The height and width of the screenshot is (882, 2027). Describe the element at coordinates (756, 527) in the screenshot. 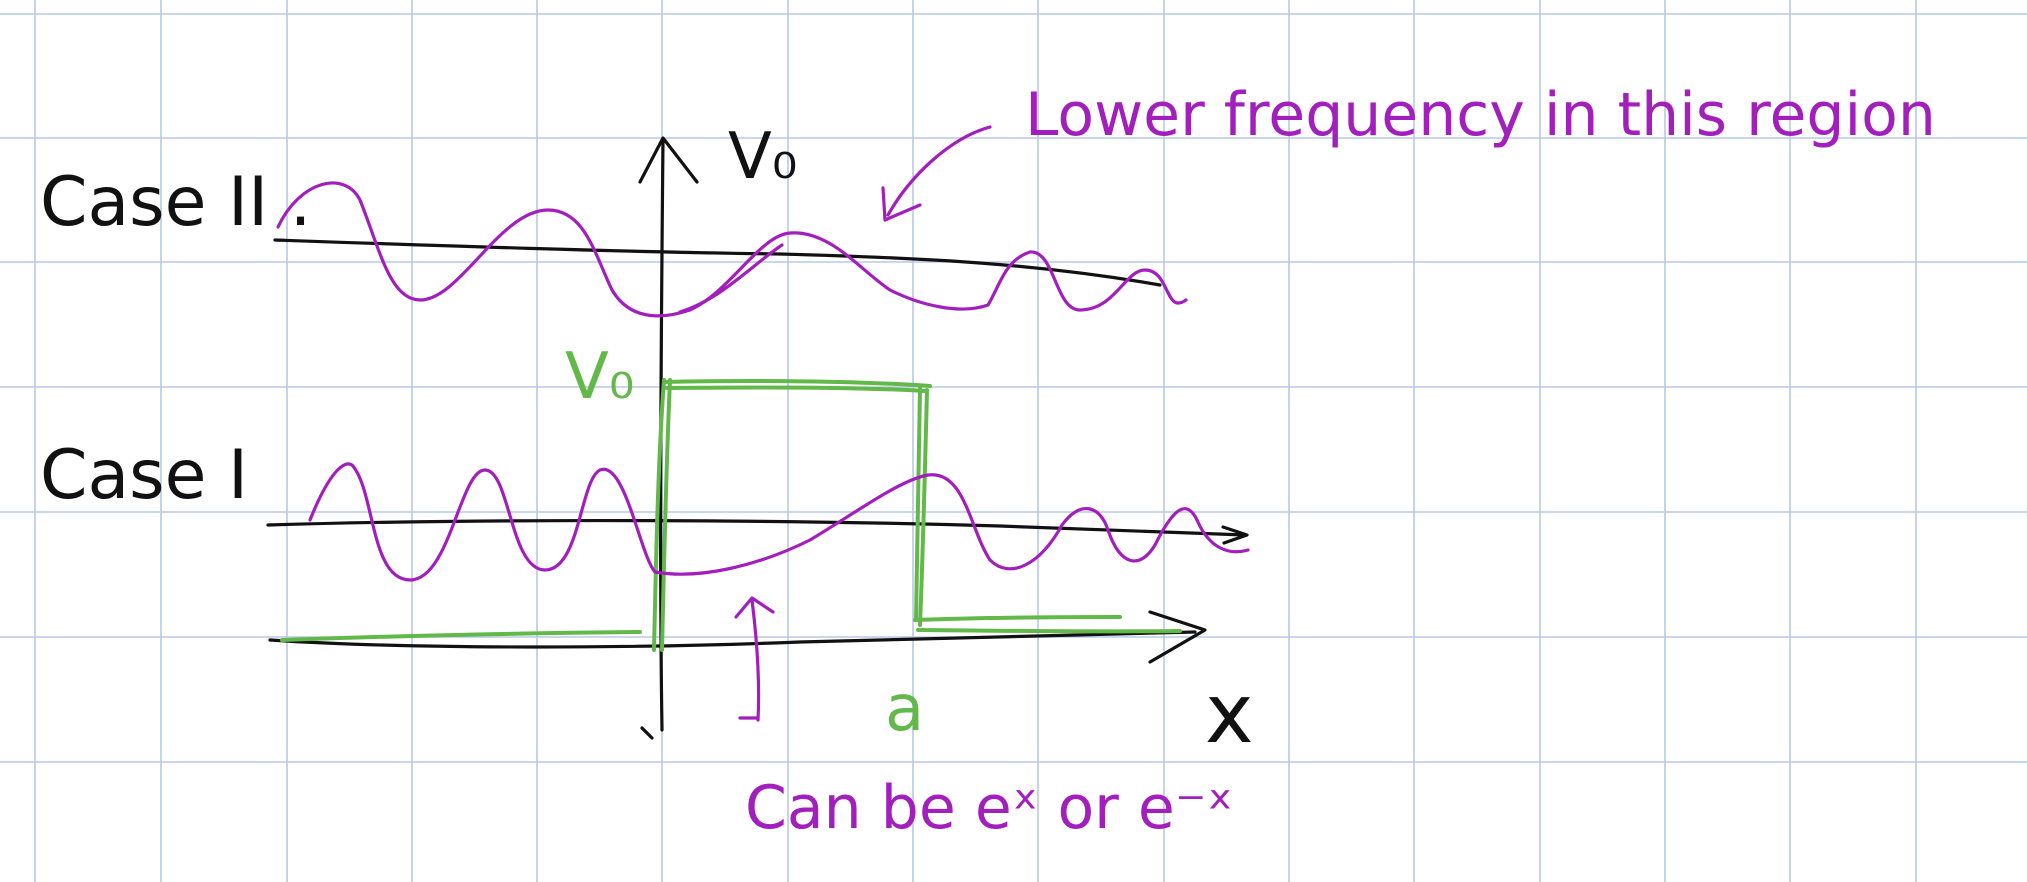

I see `baseline-case-one` at that location.